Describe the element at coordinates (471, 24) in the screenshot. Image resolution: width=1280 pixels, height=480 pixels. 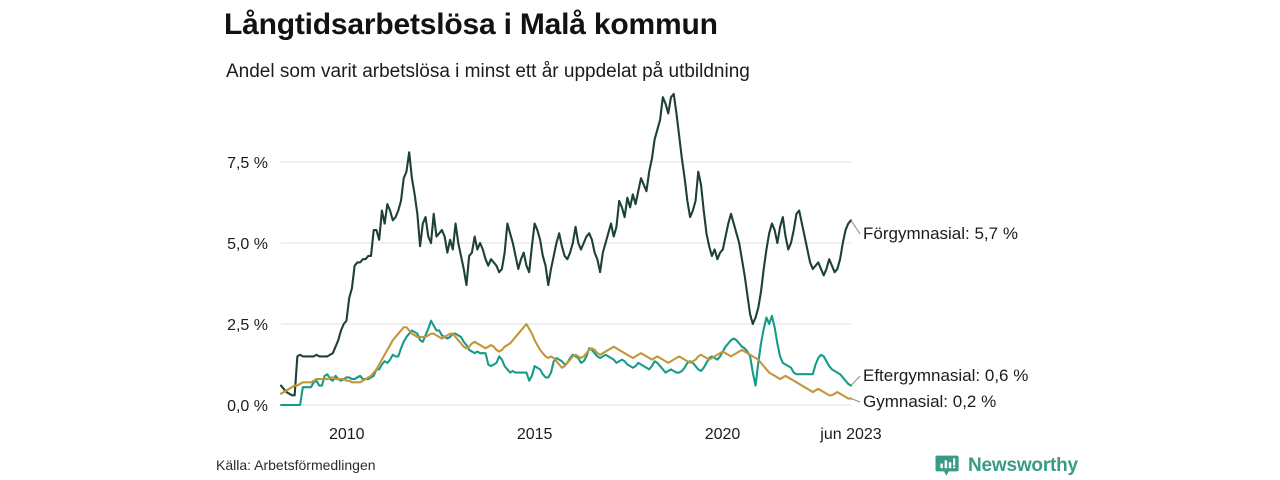
I see `page-title: Långtidsarbetslösa i Malå kommun` at that location.